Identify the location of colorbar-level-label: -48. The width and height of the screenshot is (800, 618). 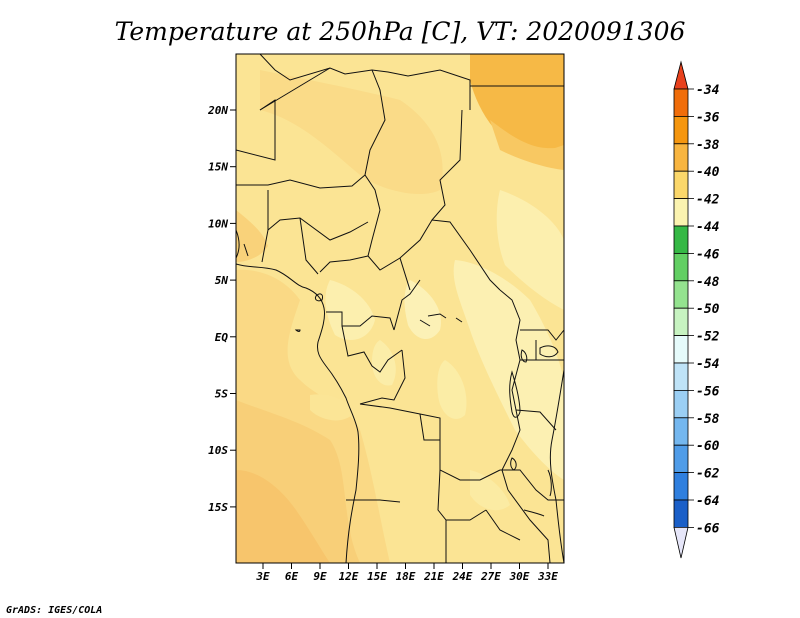
(708, 282).